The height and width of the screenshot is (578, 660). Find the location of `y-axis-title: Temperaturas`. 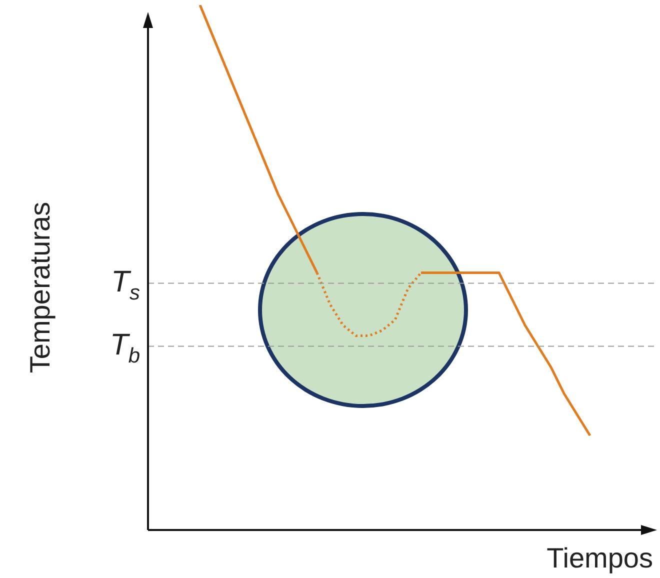

y-axis-title: Temperaturas is located at coordinates (40, 288).